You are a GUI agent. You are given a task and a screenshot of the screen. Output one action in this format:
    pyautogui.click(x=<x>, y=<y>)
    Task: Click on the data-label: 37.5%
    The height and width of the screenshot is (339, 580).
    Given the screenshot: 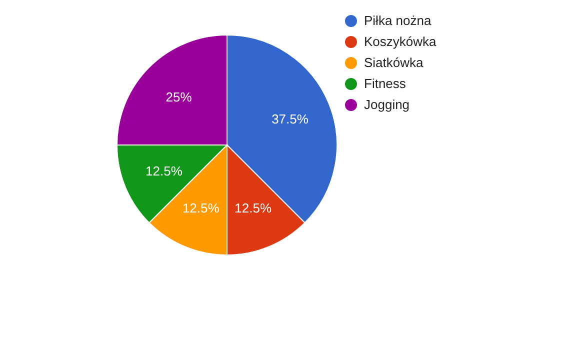 What is the action you would take?
    pyautogui.click(x=290, y=118)
    